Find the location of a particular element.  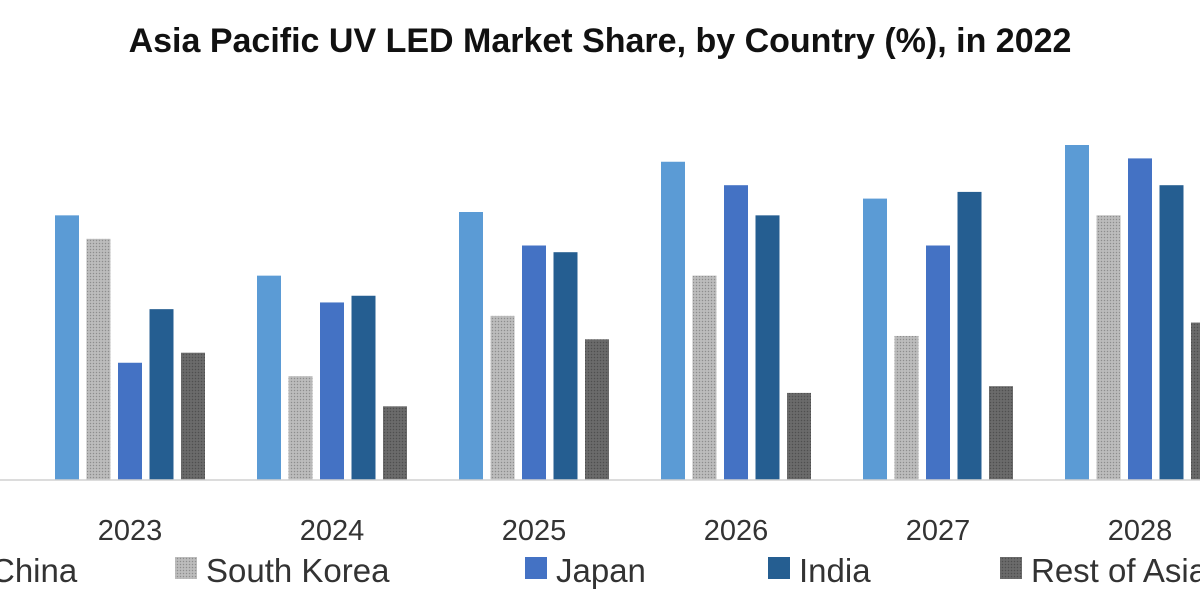

bar-rest-of-asia-2028 is located at coordinates (1195, 401).